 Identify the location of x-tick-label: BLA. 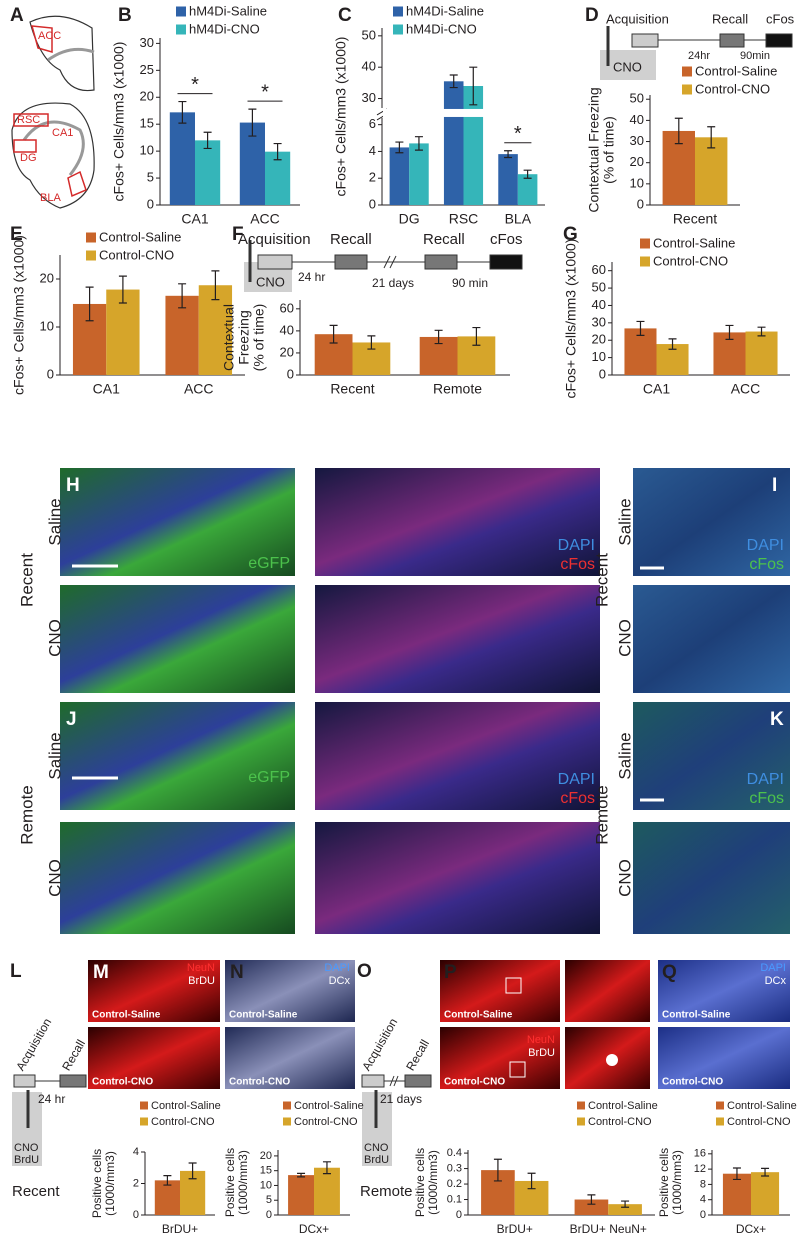
(518, 219).